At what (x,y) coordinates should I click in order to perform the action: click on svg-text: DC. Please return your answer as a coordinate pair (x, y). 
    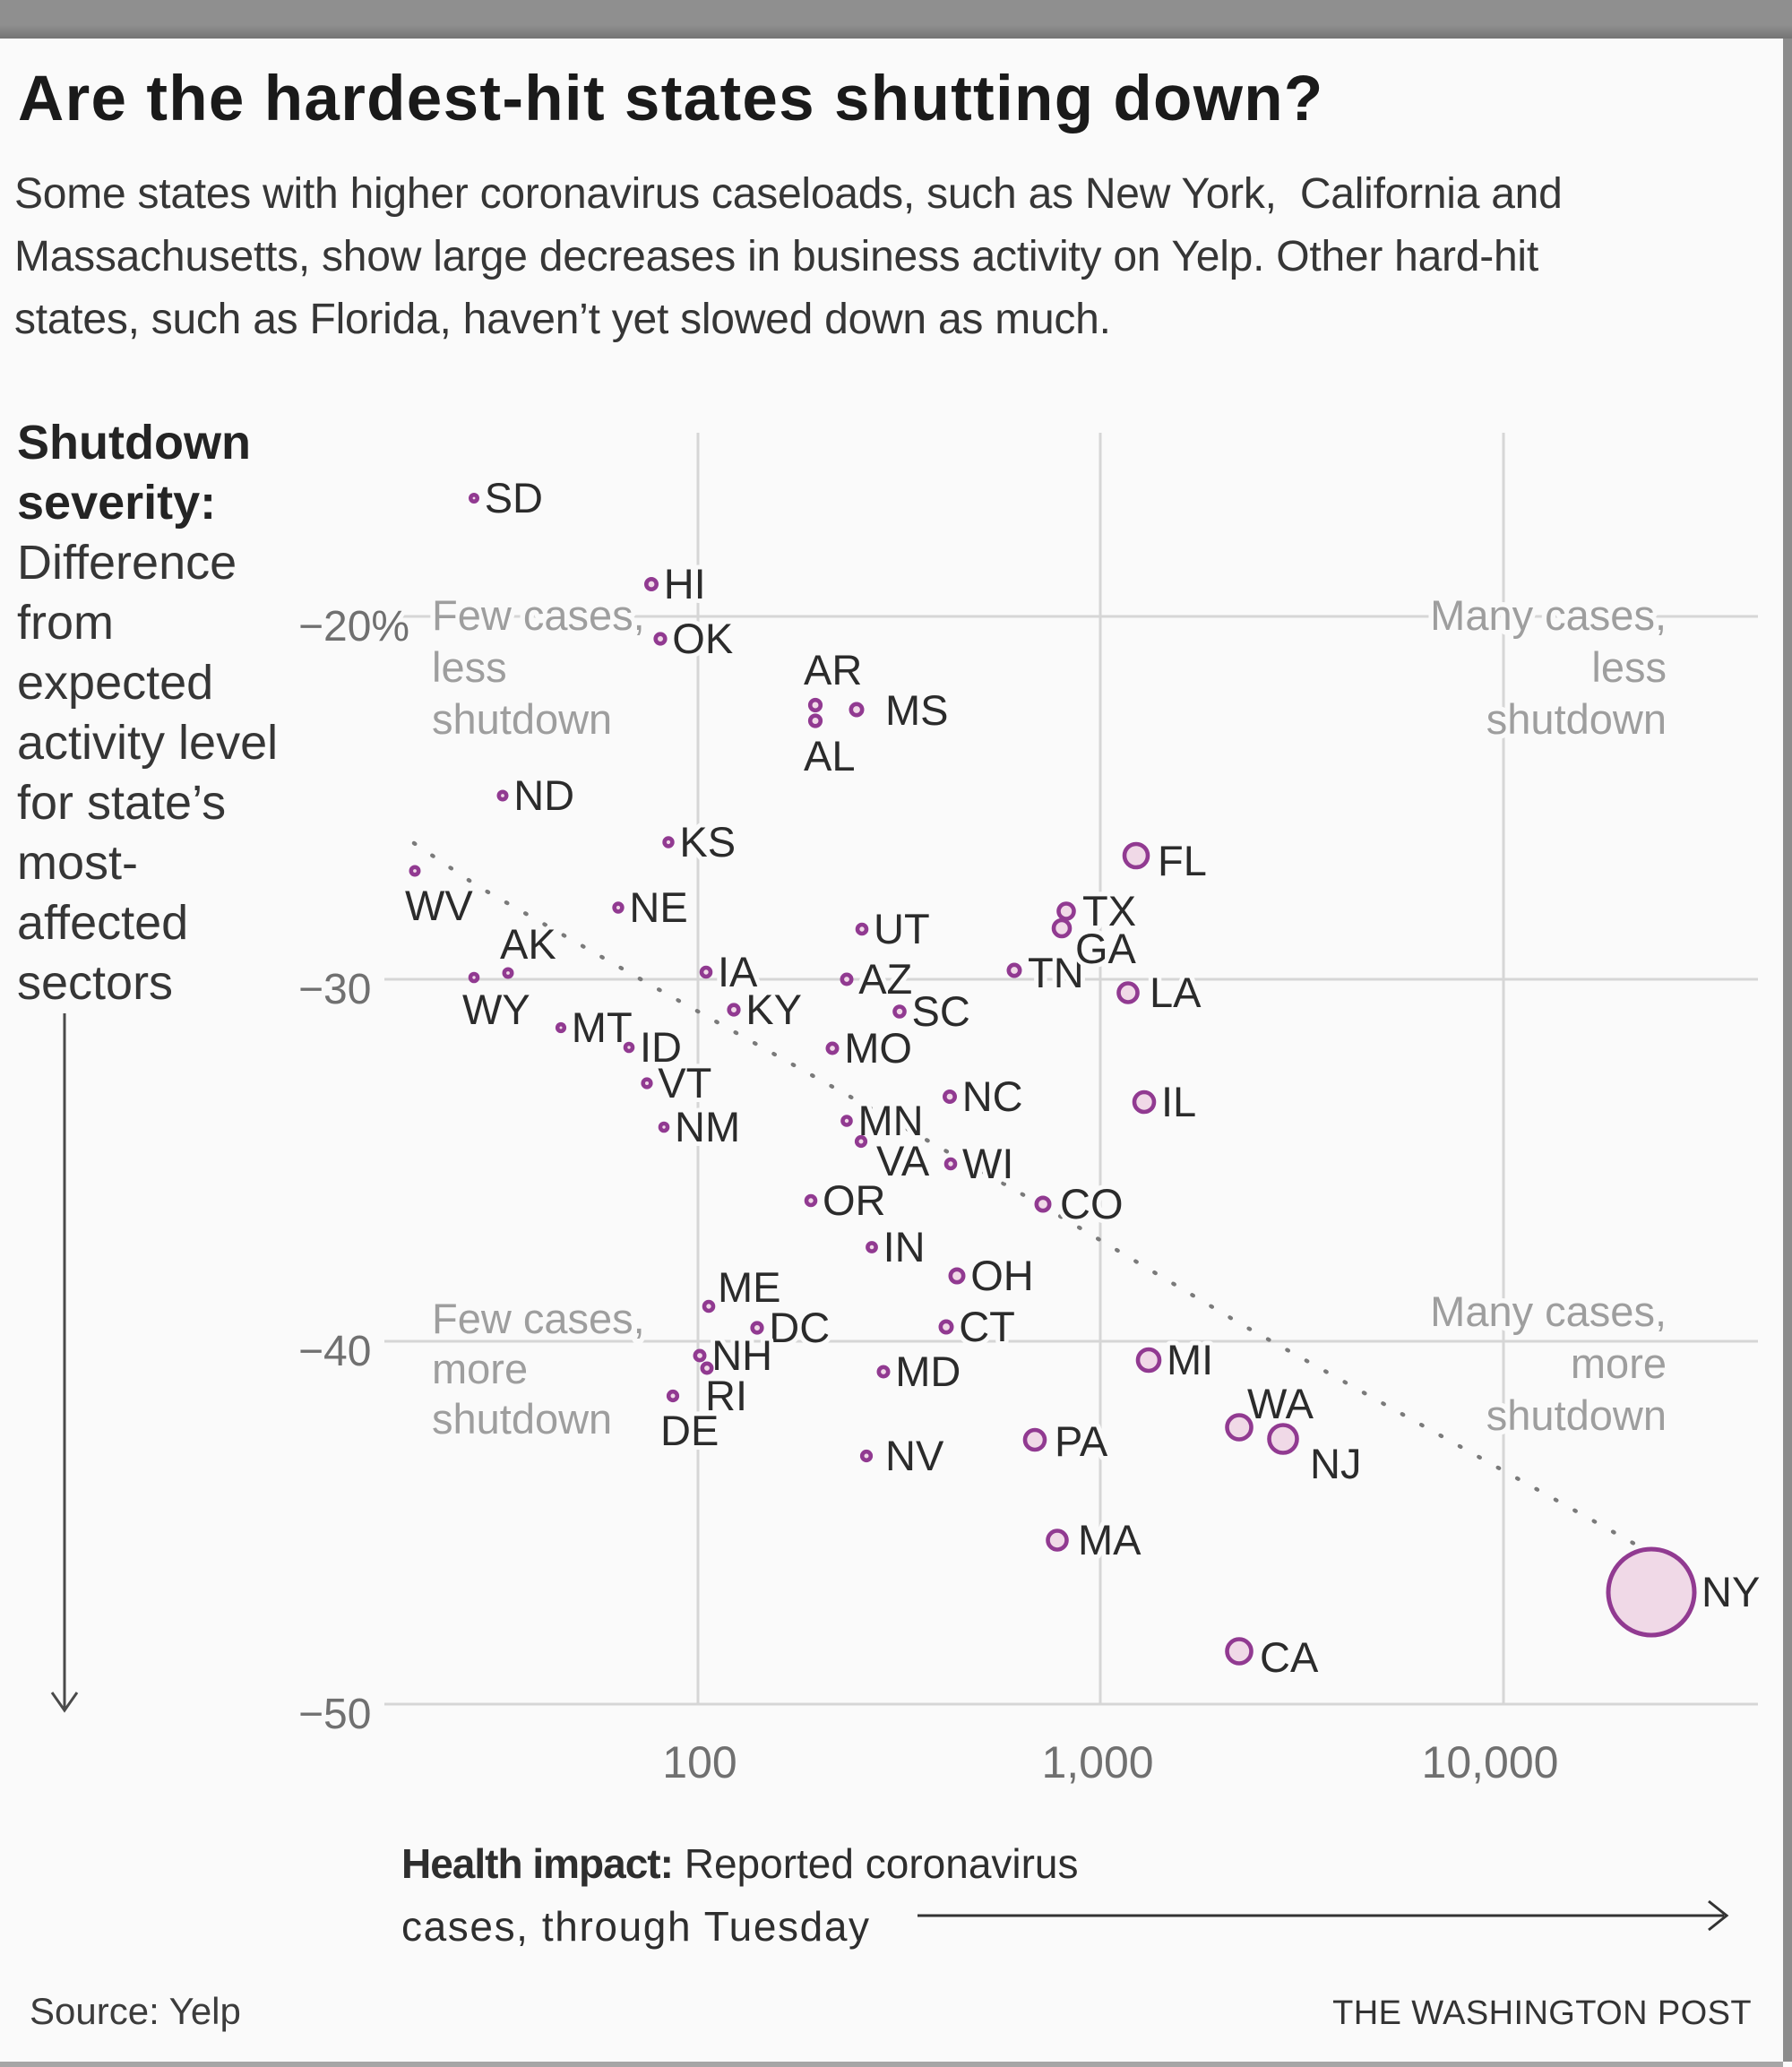
    Looking at the image, I should click on (800, 1327).